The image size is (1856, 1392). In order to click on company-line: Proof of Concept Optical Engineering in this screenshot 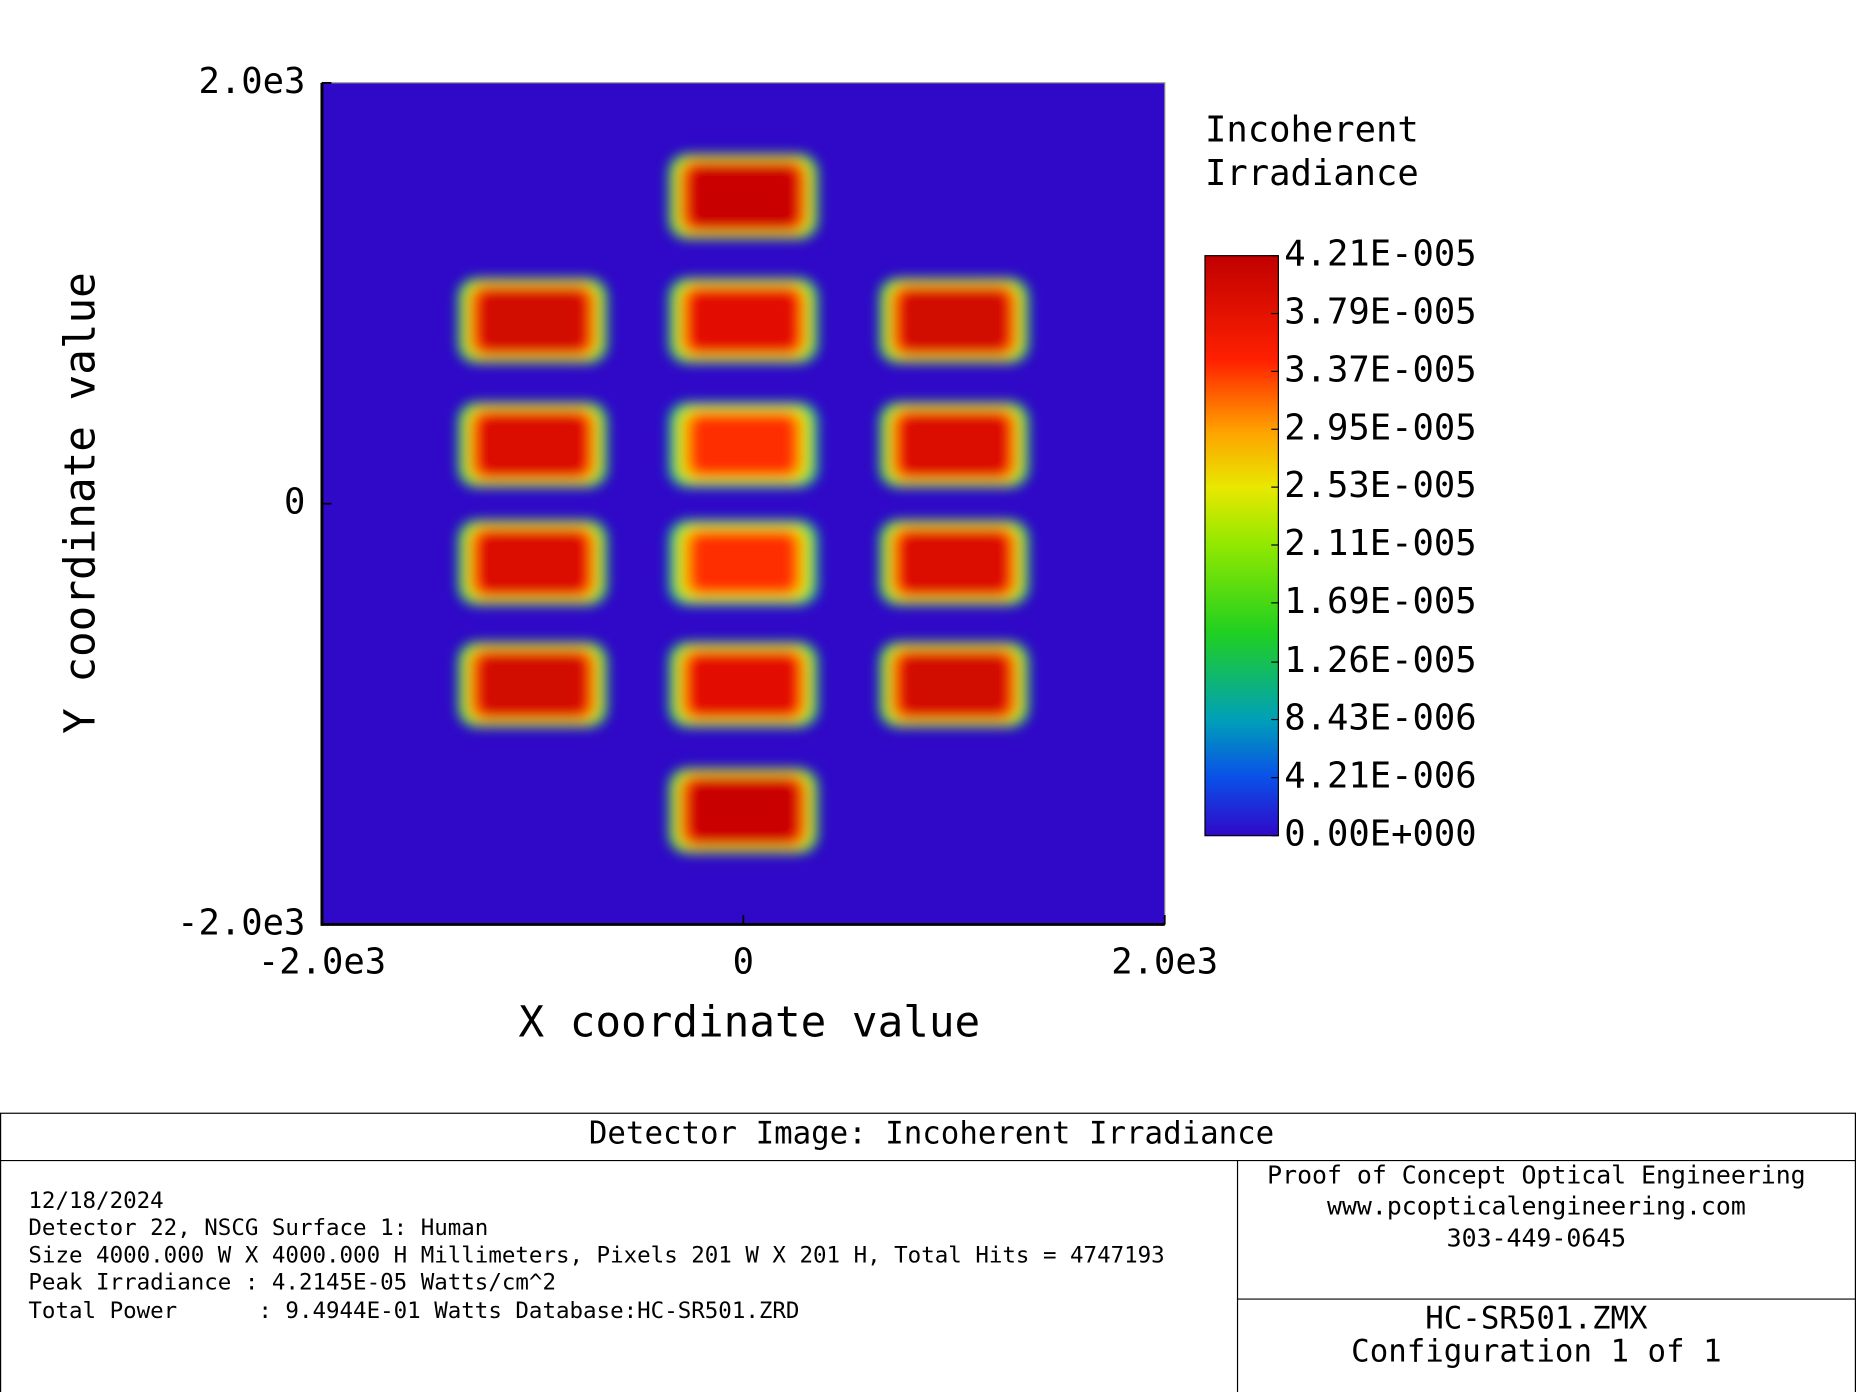, I will do `click(1536, 1175)`.